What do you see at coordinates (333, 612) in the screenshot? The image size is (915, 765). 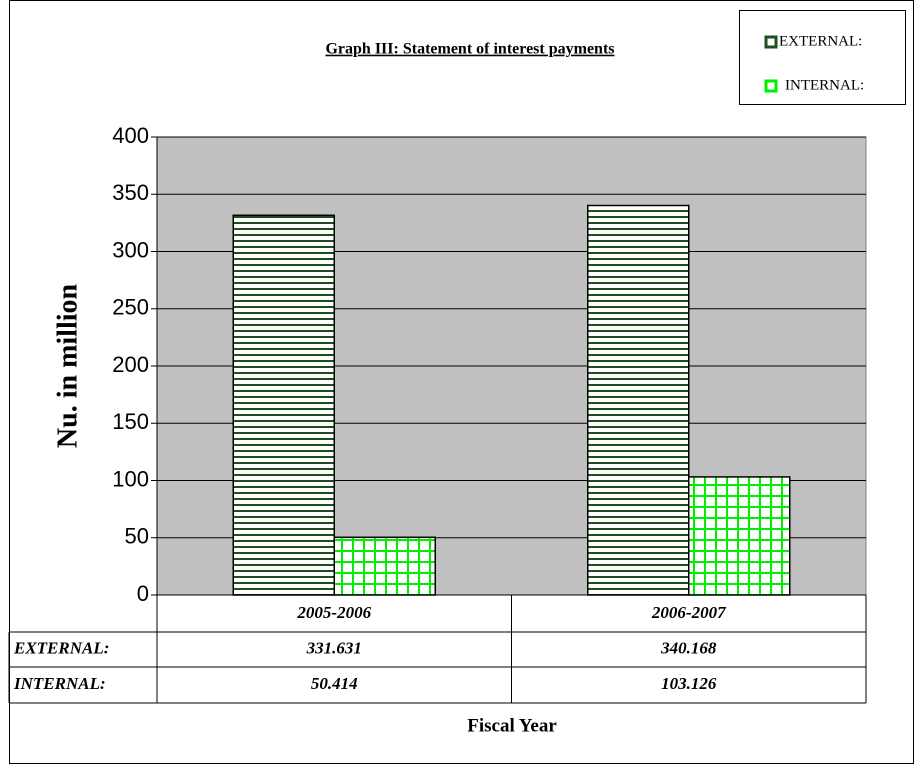 I see `x-tick-label: 2005-2006` at bounding box center [333, 612].